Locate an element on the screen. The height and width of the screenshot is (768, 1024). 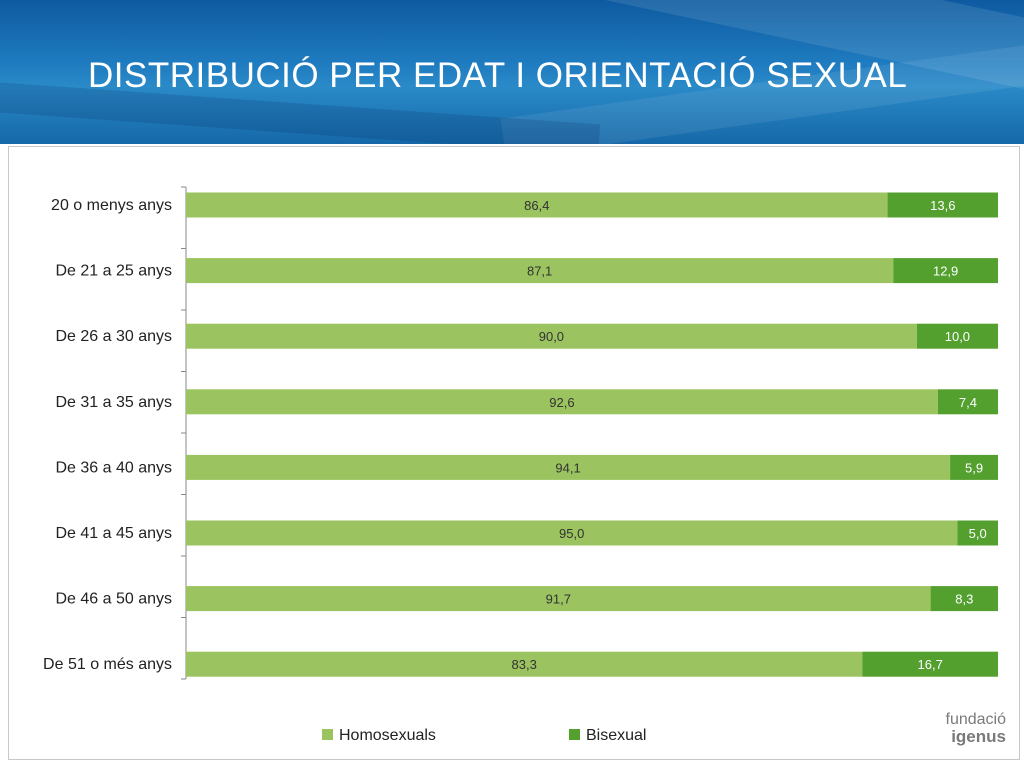
data-label-bisexual: 10,0 is located at coordinates (957, 336).